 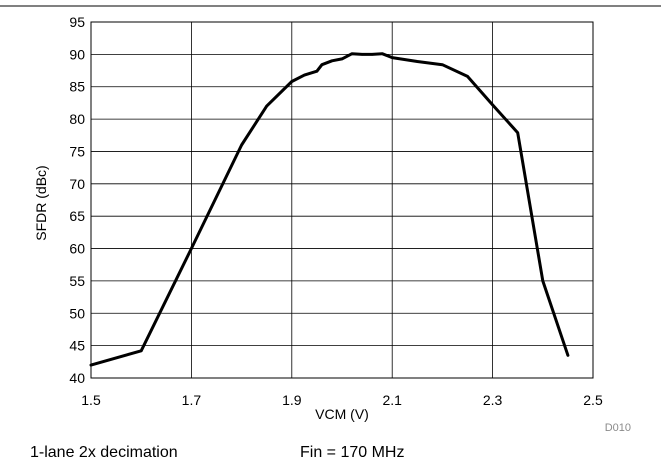 I want to click on y-tick-label: 60, so click(x=77, y=249).